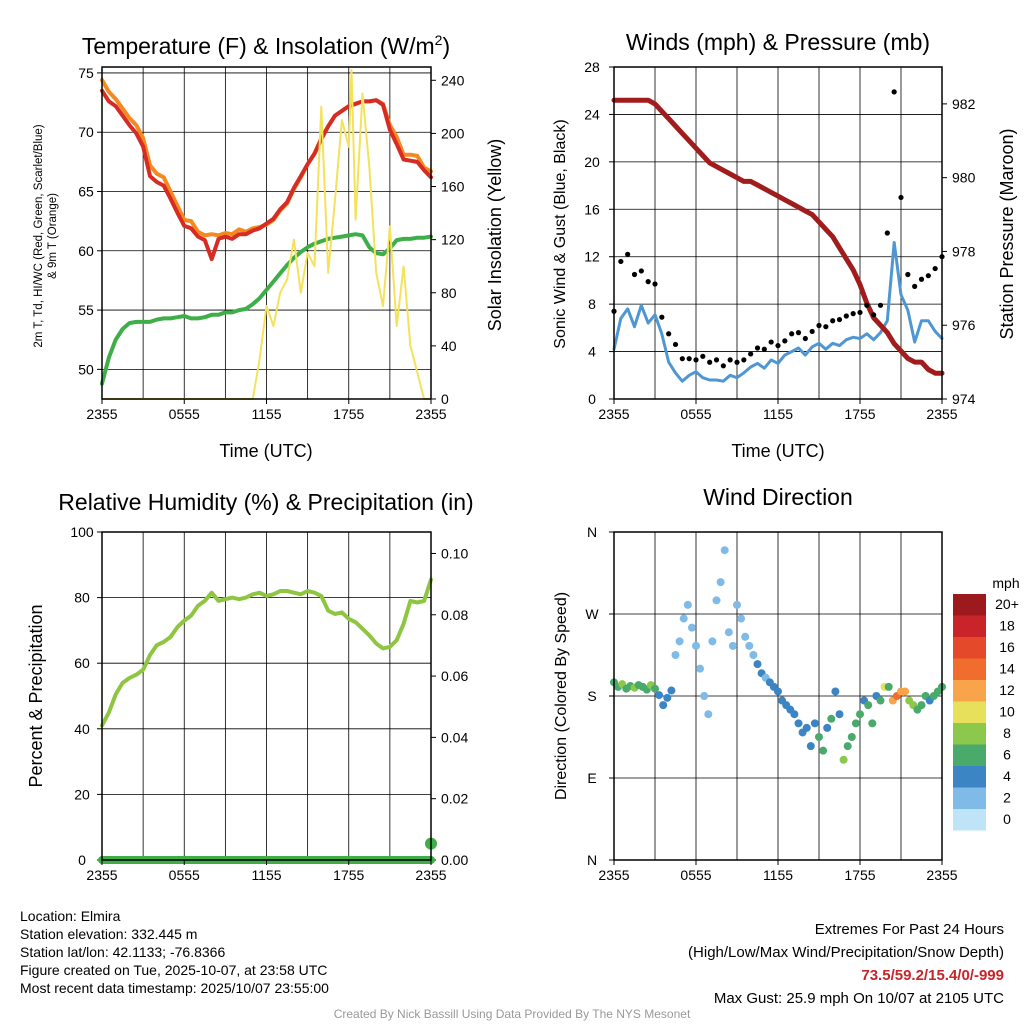  What do you see at coordinates (454, 737) in the screenshot?
I see `precip-ytick-label: 0.04` at bounding box center [454, 737].